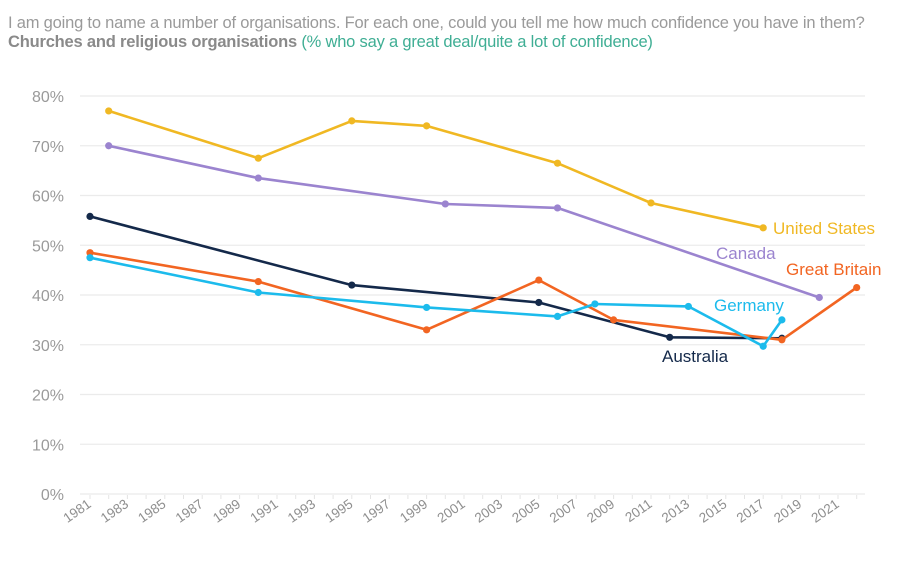 Image resolution: width=907 pixels, height=578 pixels. What do you see at coordinates (750, 511) in the screenshot?
I see `x-tick-label: 2017` at bounding box center [750, 511].